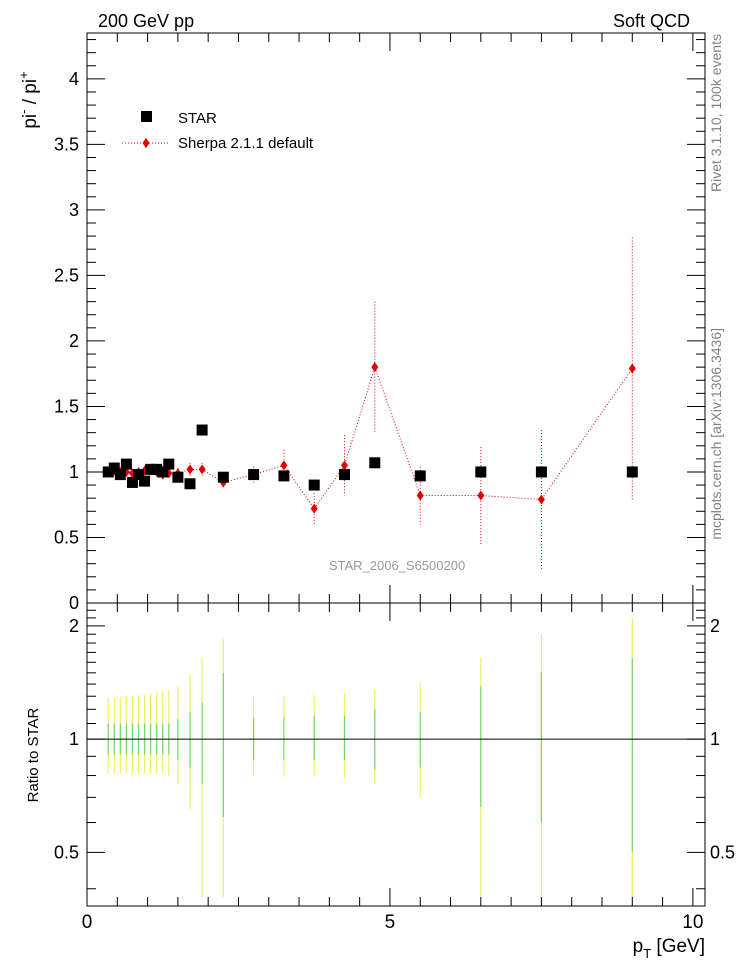  Describe the element at coordinates (66, 537) in the screenshot. I see `main-ytick-label: 0.5` at that location.